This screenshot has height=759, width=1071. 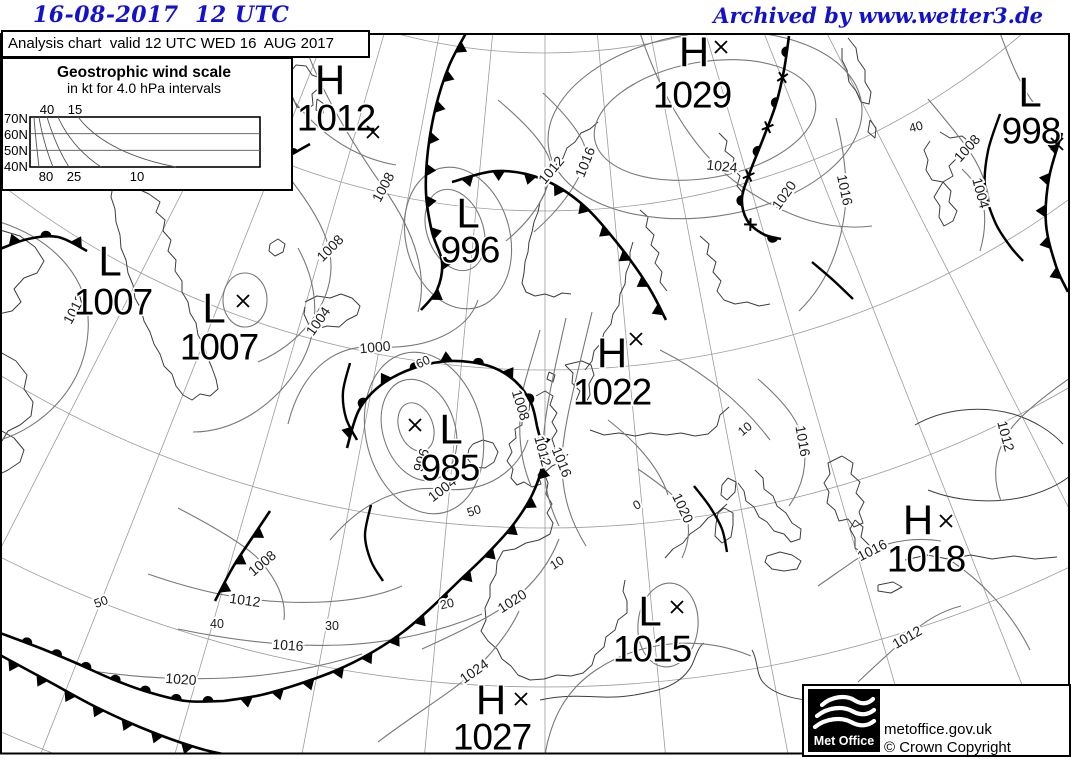 I want to click on wind-scale-subtitle: in kt for 4.0 hPa intervals, so click(x=144, y=88).